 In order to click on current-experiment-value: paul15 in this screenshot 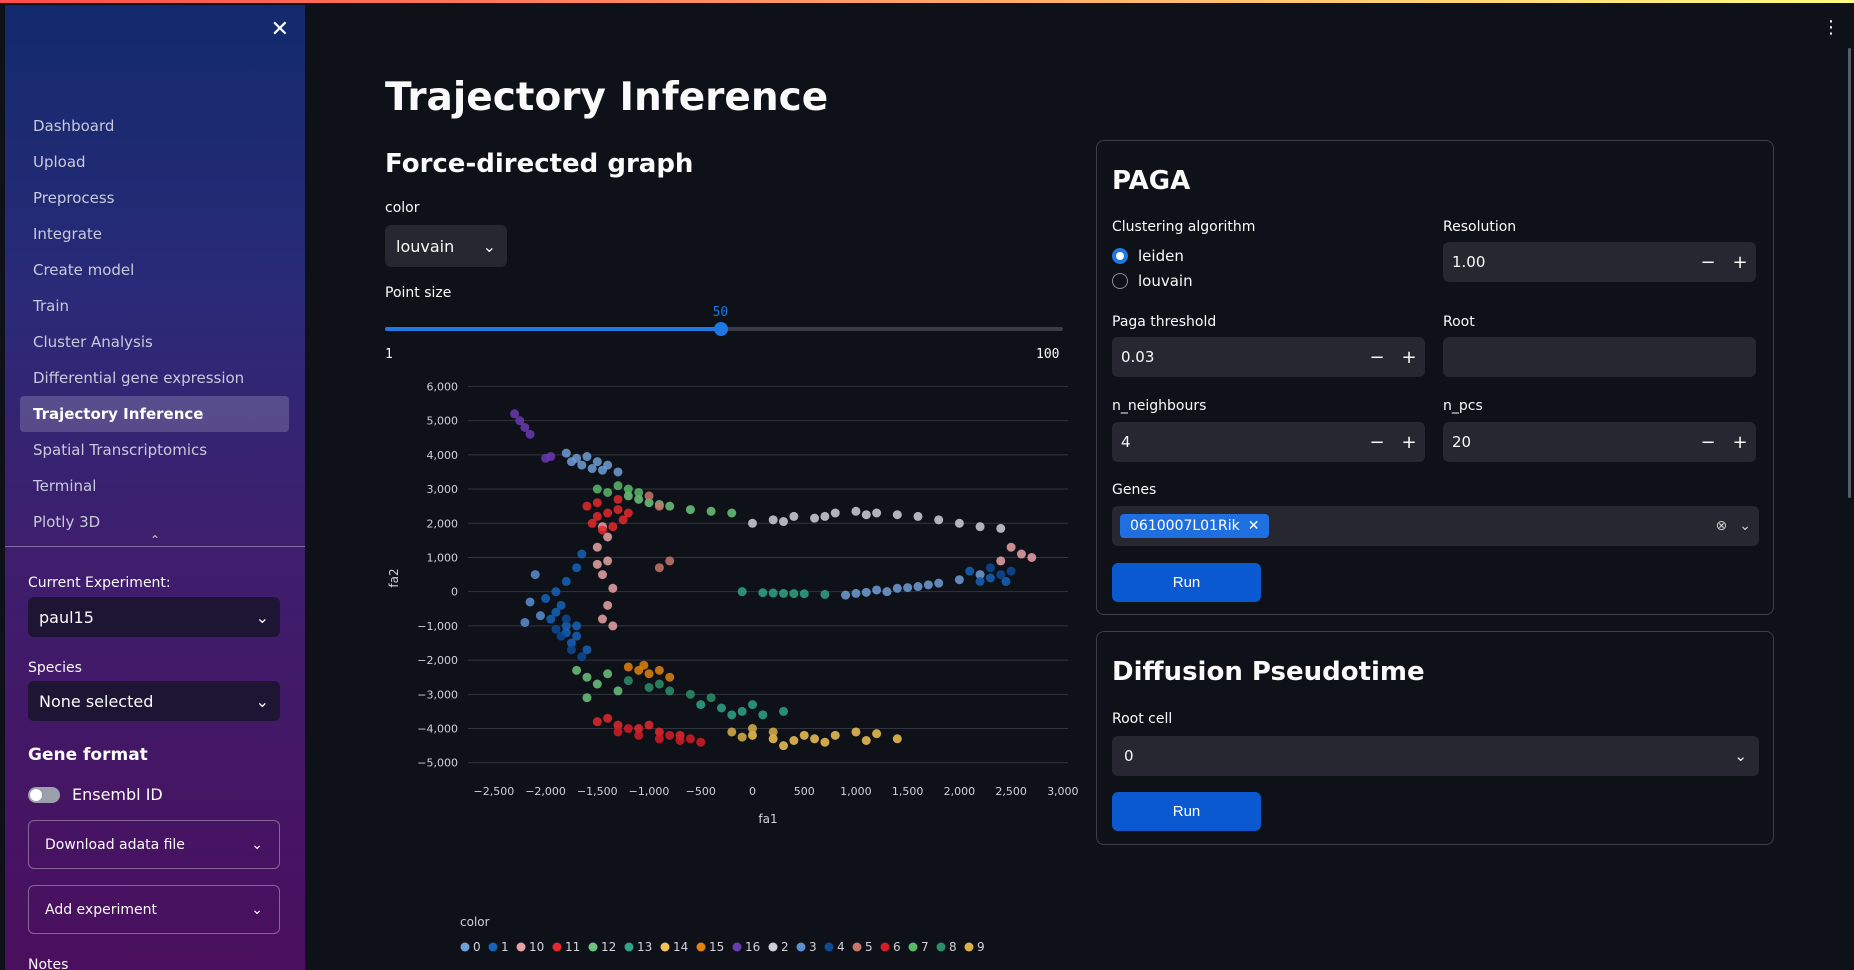, I will do `click(66, 617)`.